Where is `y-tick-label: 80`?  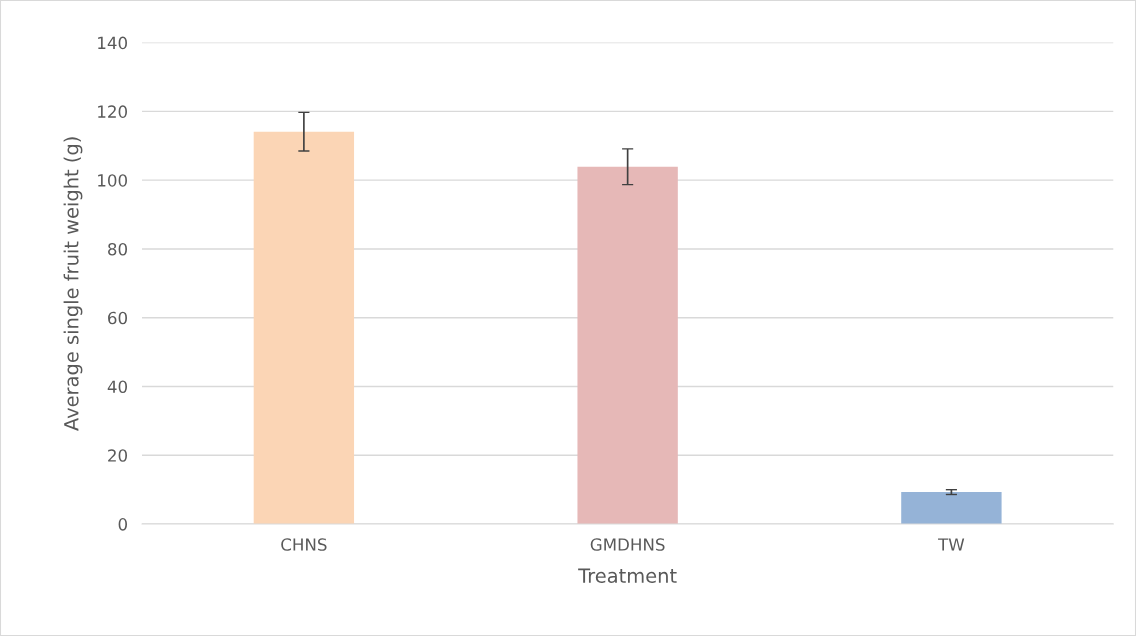
y-tick-label: 80 is located at coordinates (117, 249).